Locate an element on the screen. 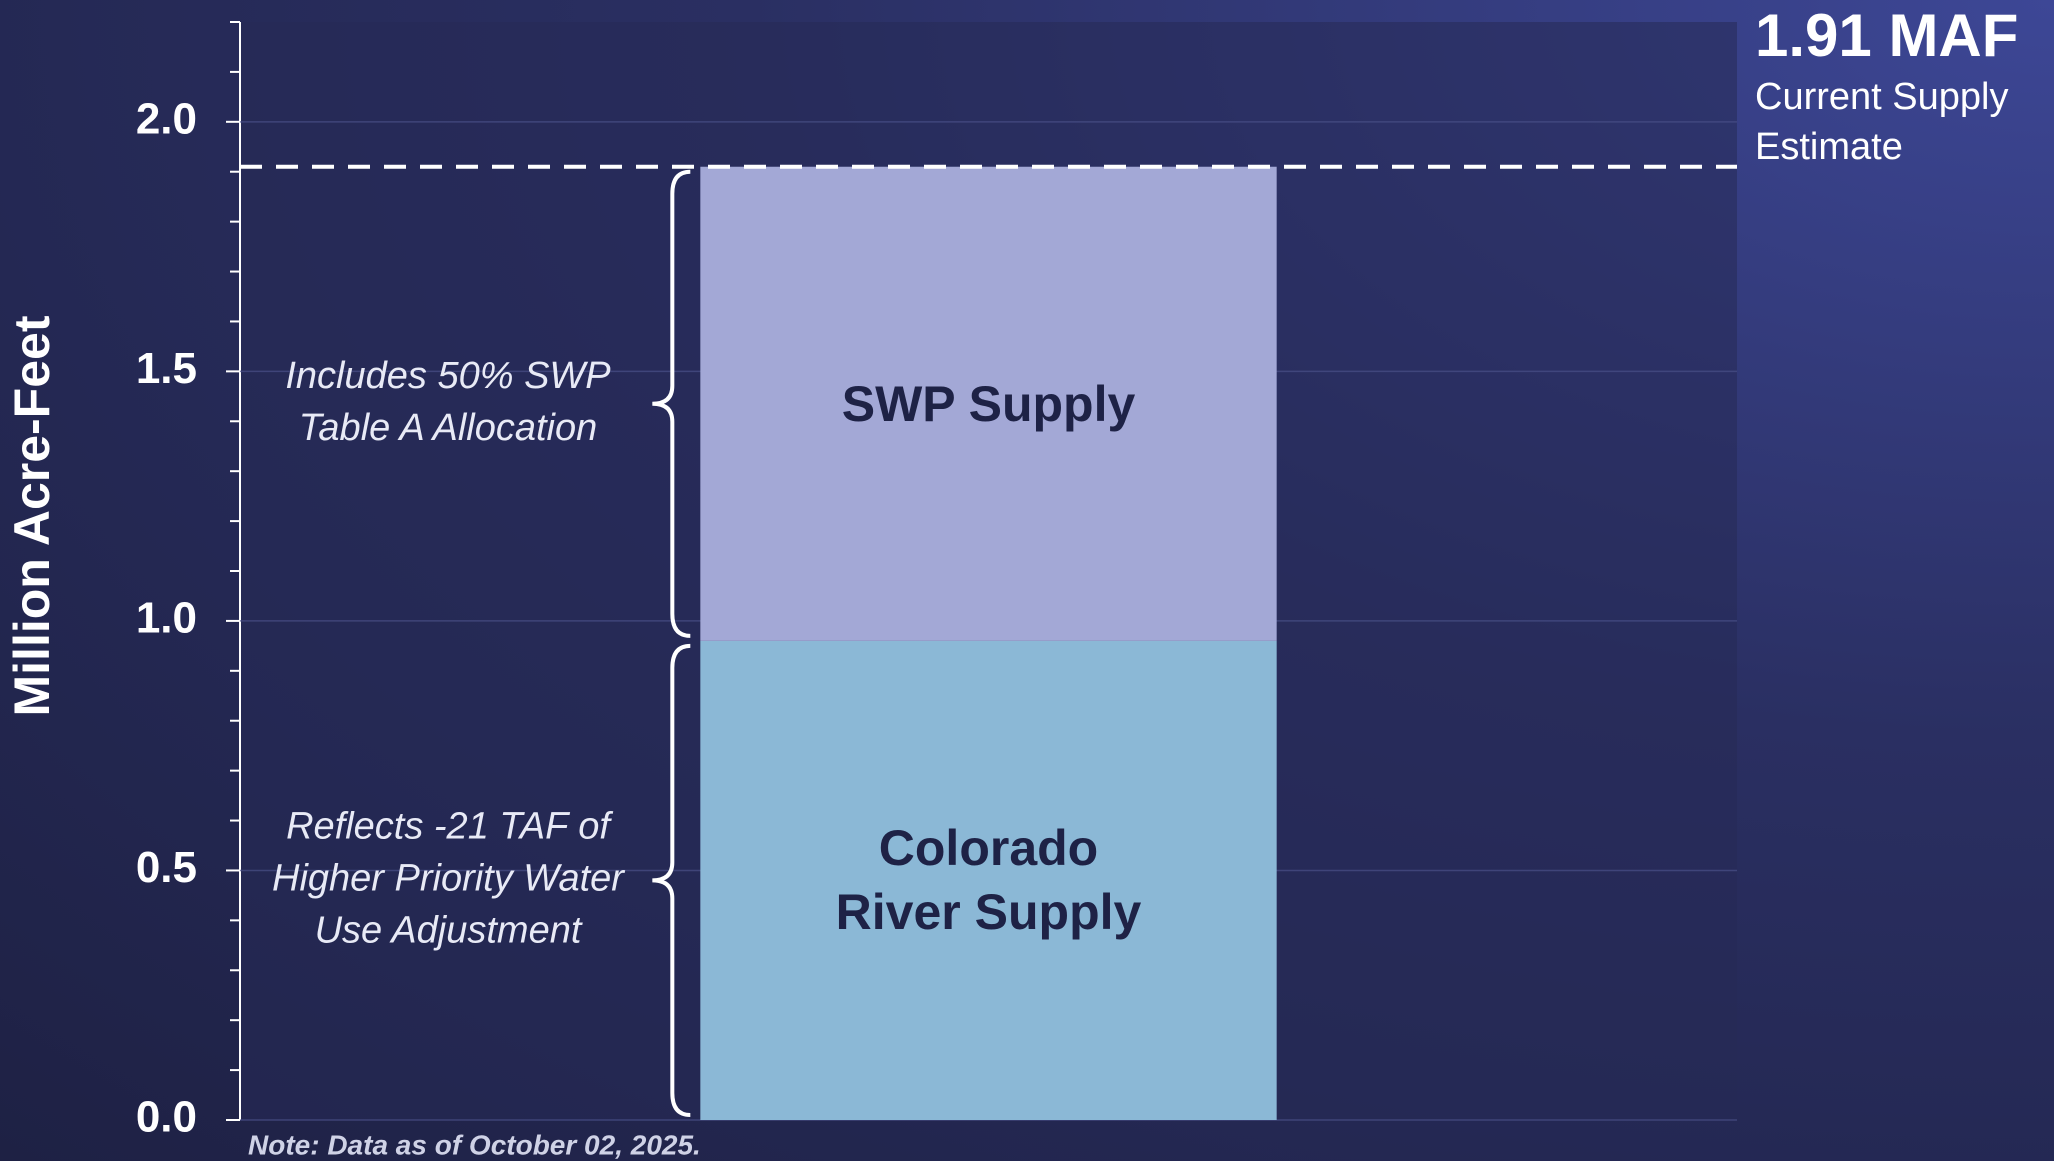  segment-label: Colorado River Supply is located at coordinates (988, 880).